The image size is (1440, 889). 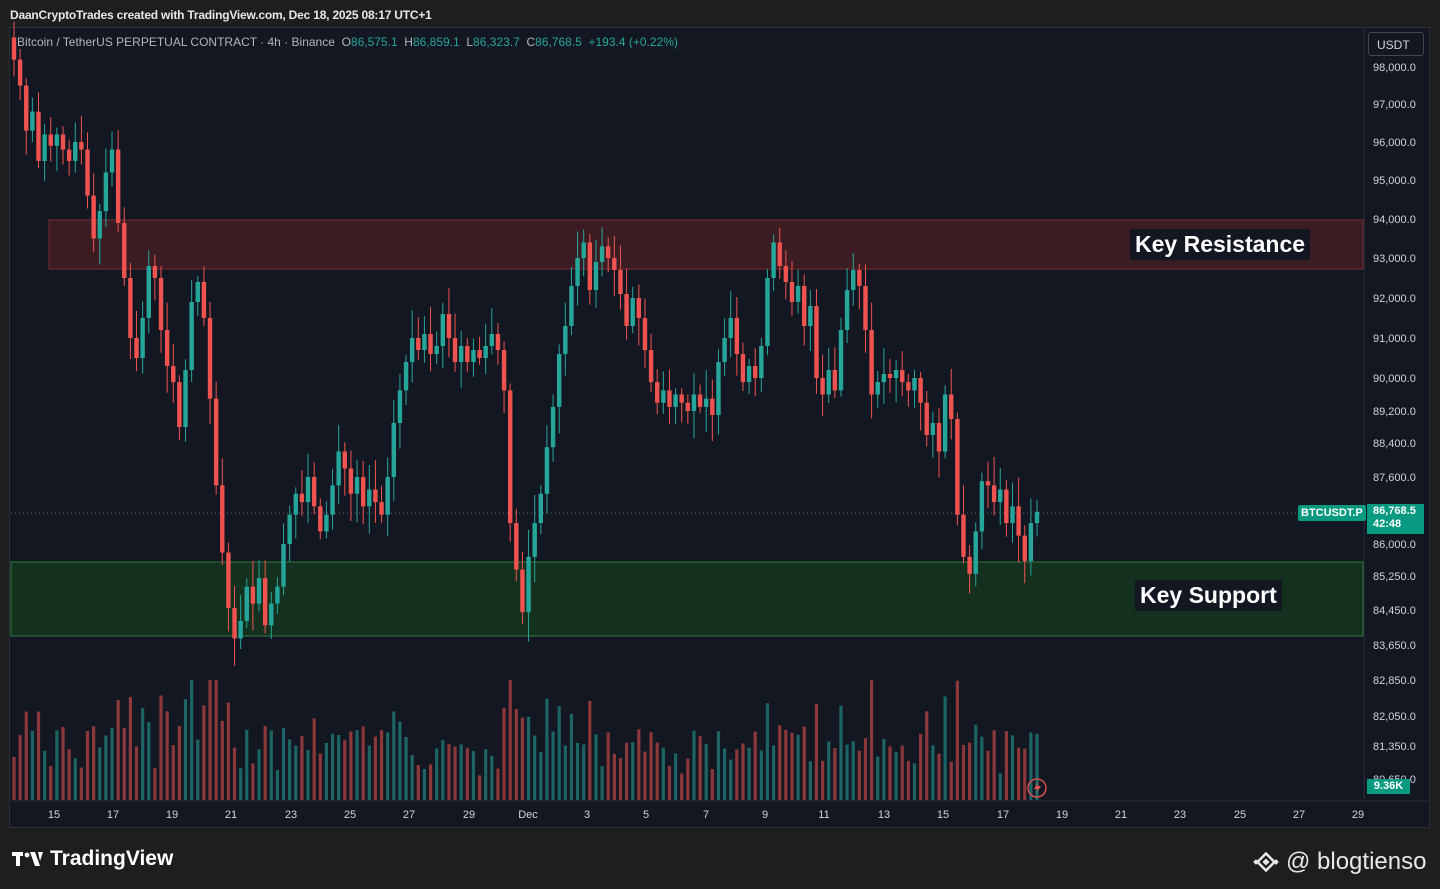 I want to click on price-tick-label: 83,650.0, so click(x=1394, y=646).